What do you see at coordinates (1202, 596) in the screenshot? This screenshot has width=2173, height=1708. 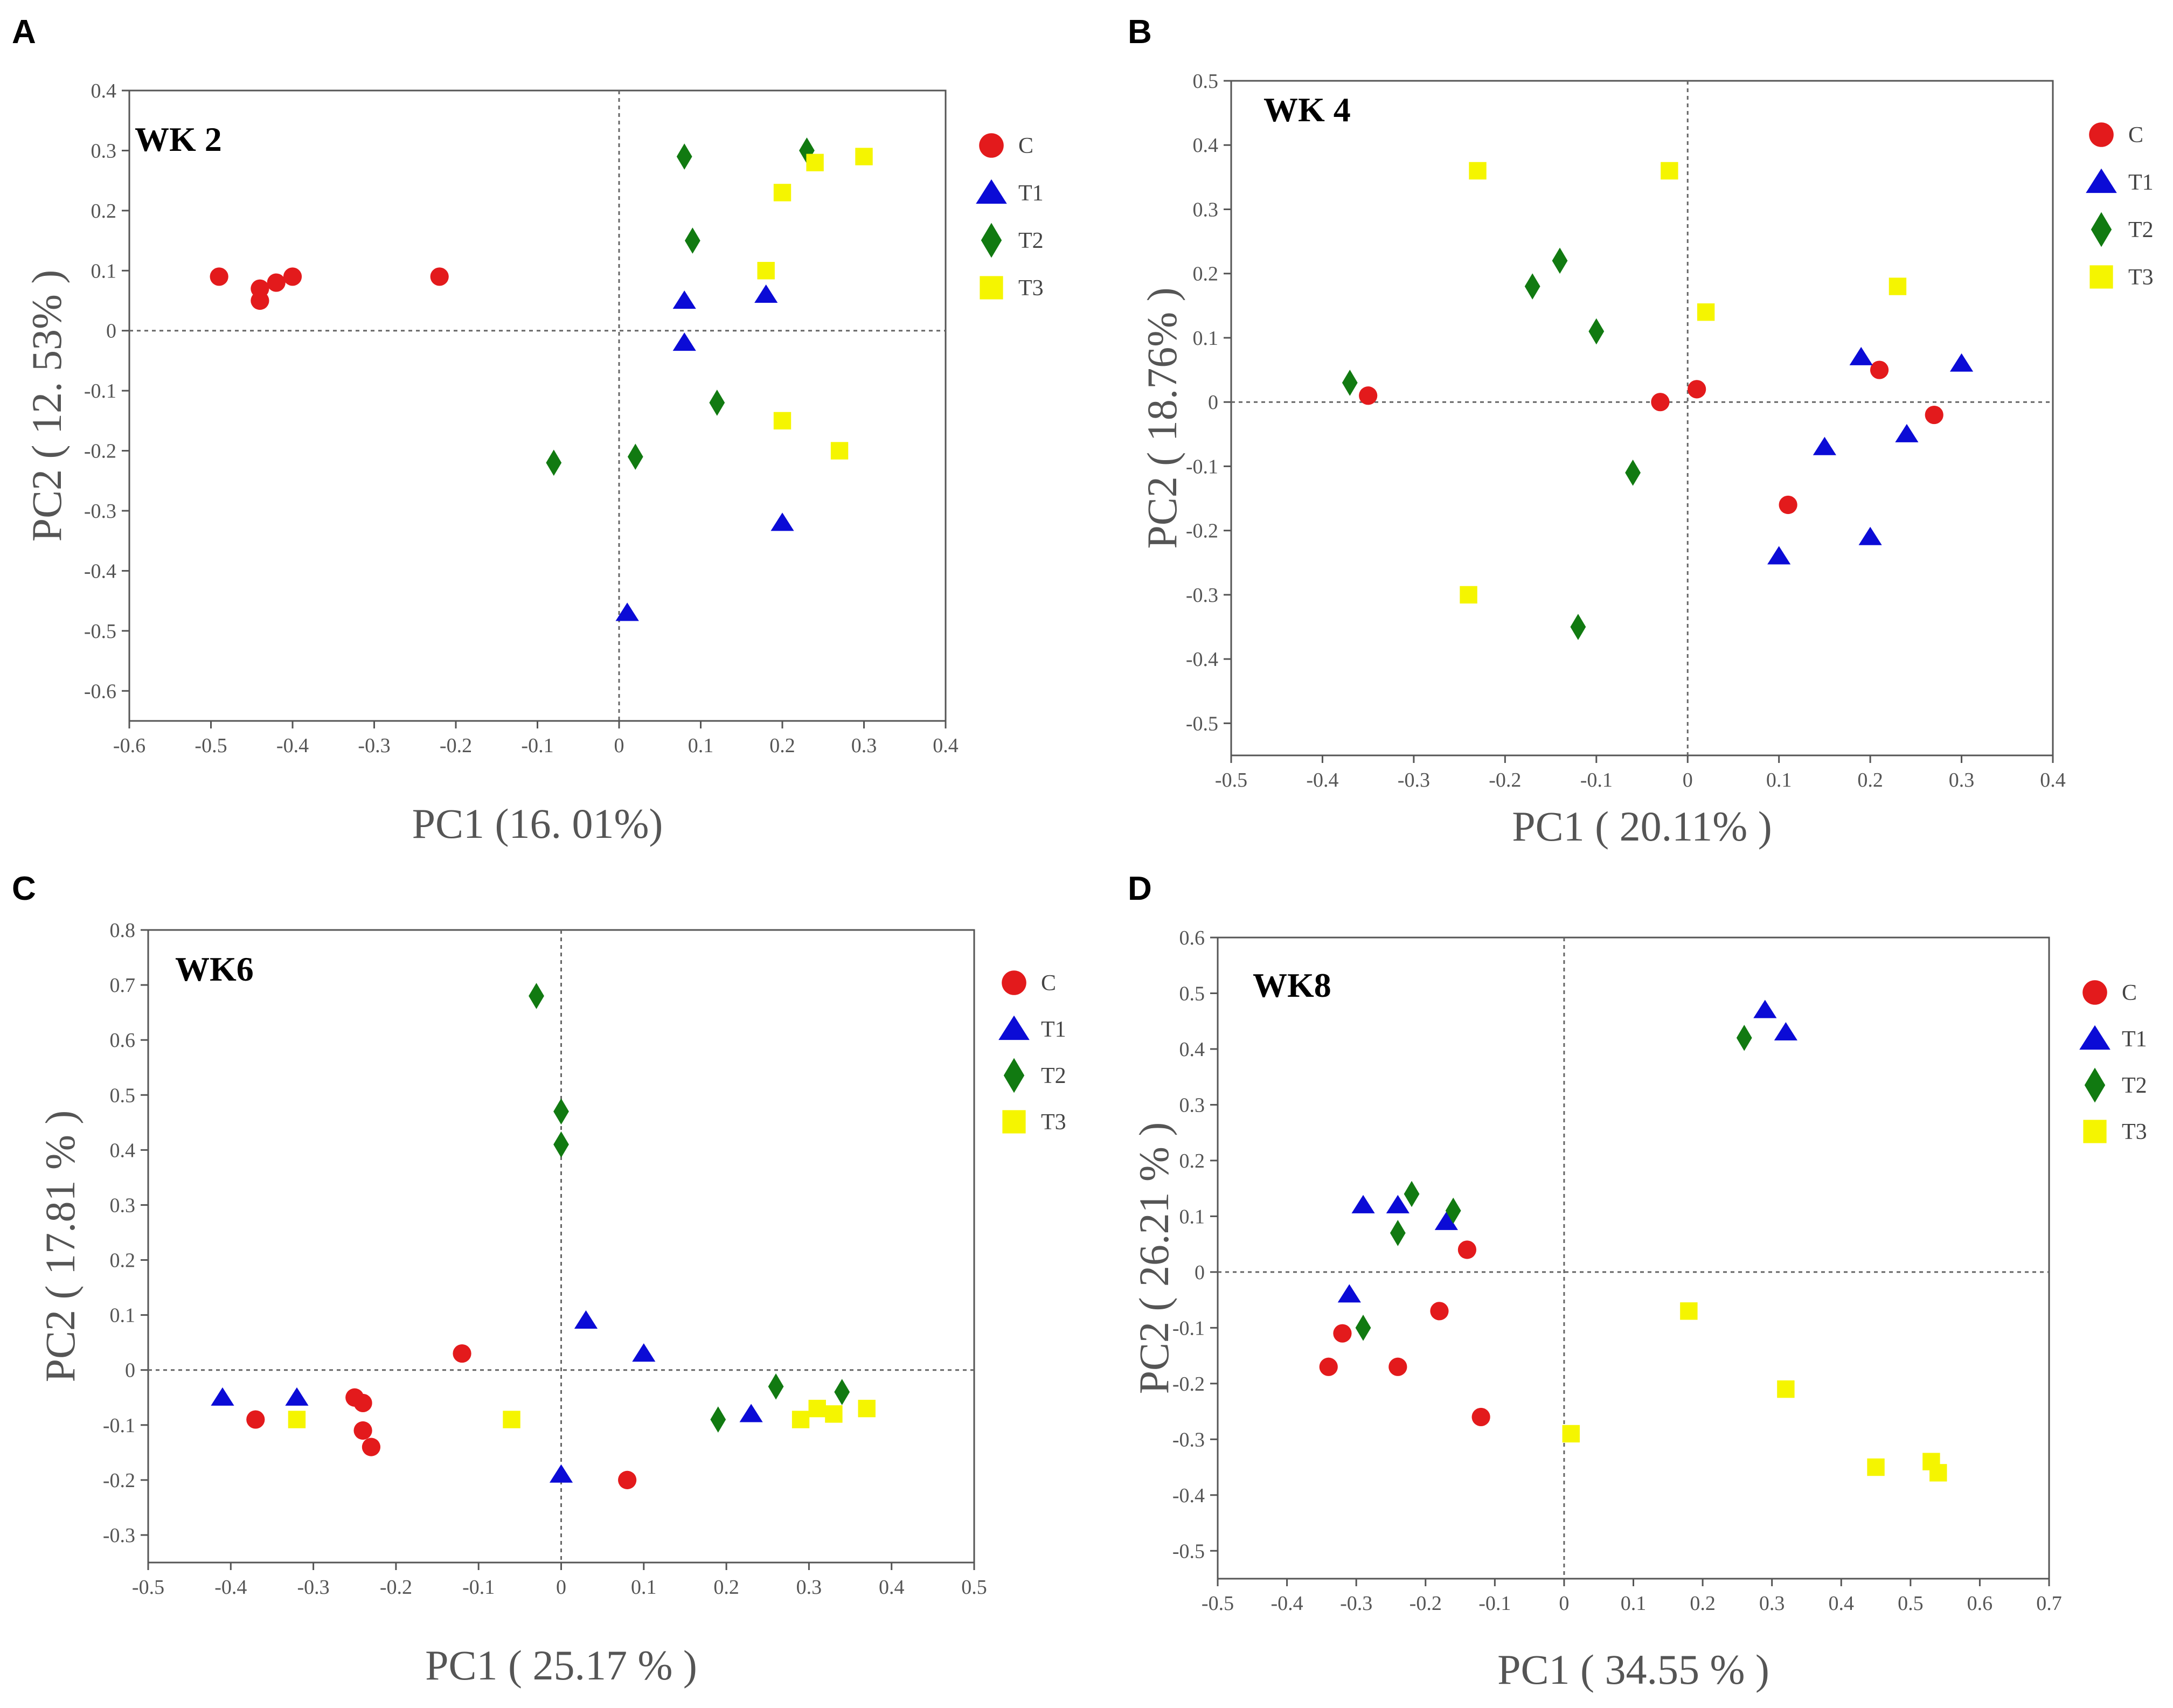 I see `y-tick-label: -0.3` at bounding box center [1202, 596].